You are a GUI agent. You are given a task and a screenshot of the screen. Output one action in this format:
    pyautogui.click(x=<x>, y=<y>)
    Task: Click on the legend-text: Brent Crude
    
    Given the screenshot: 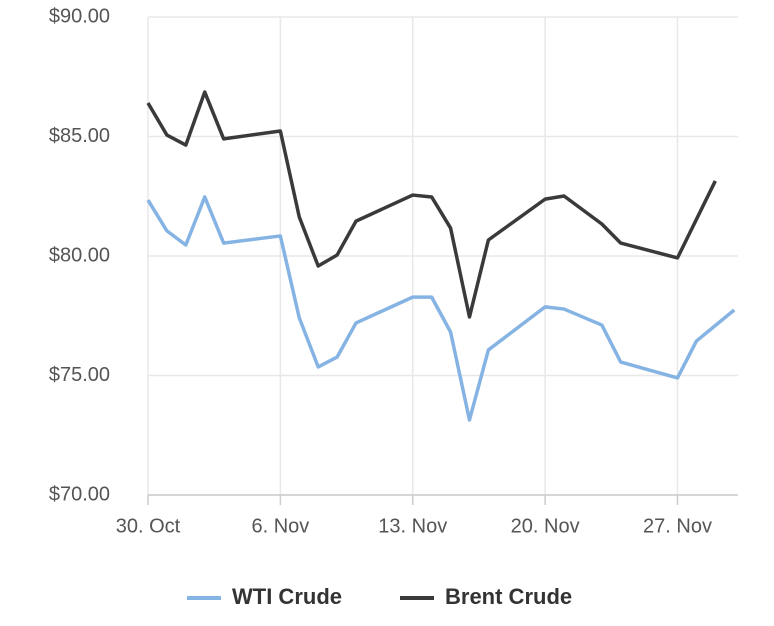 What is the action you would take?
    pyautogui.click(x=508, y=596)
    